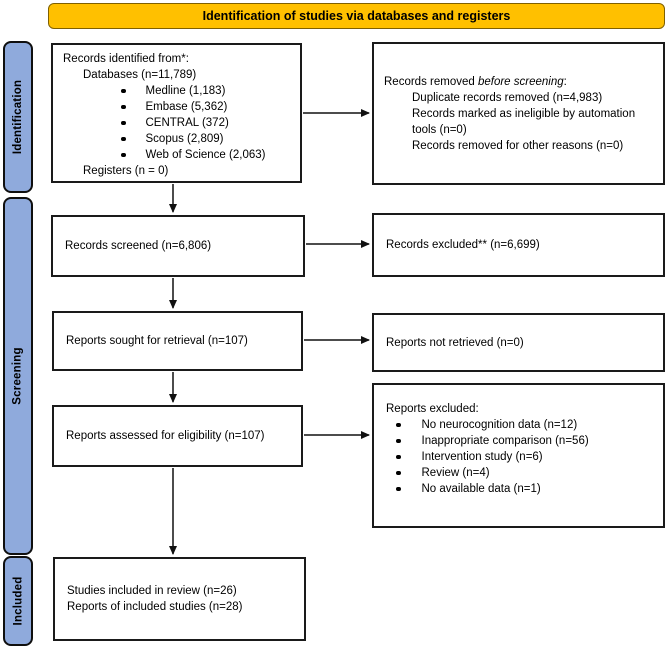 This screenshot has height=646, width=669. I want to click on list-item: Inappropriate comparison (n=56), so click(521, 441).